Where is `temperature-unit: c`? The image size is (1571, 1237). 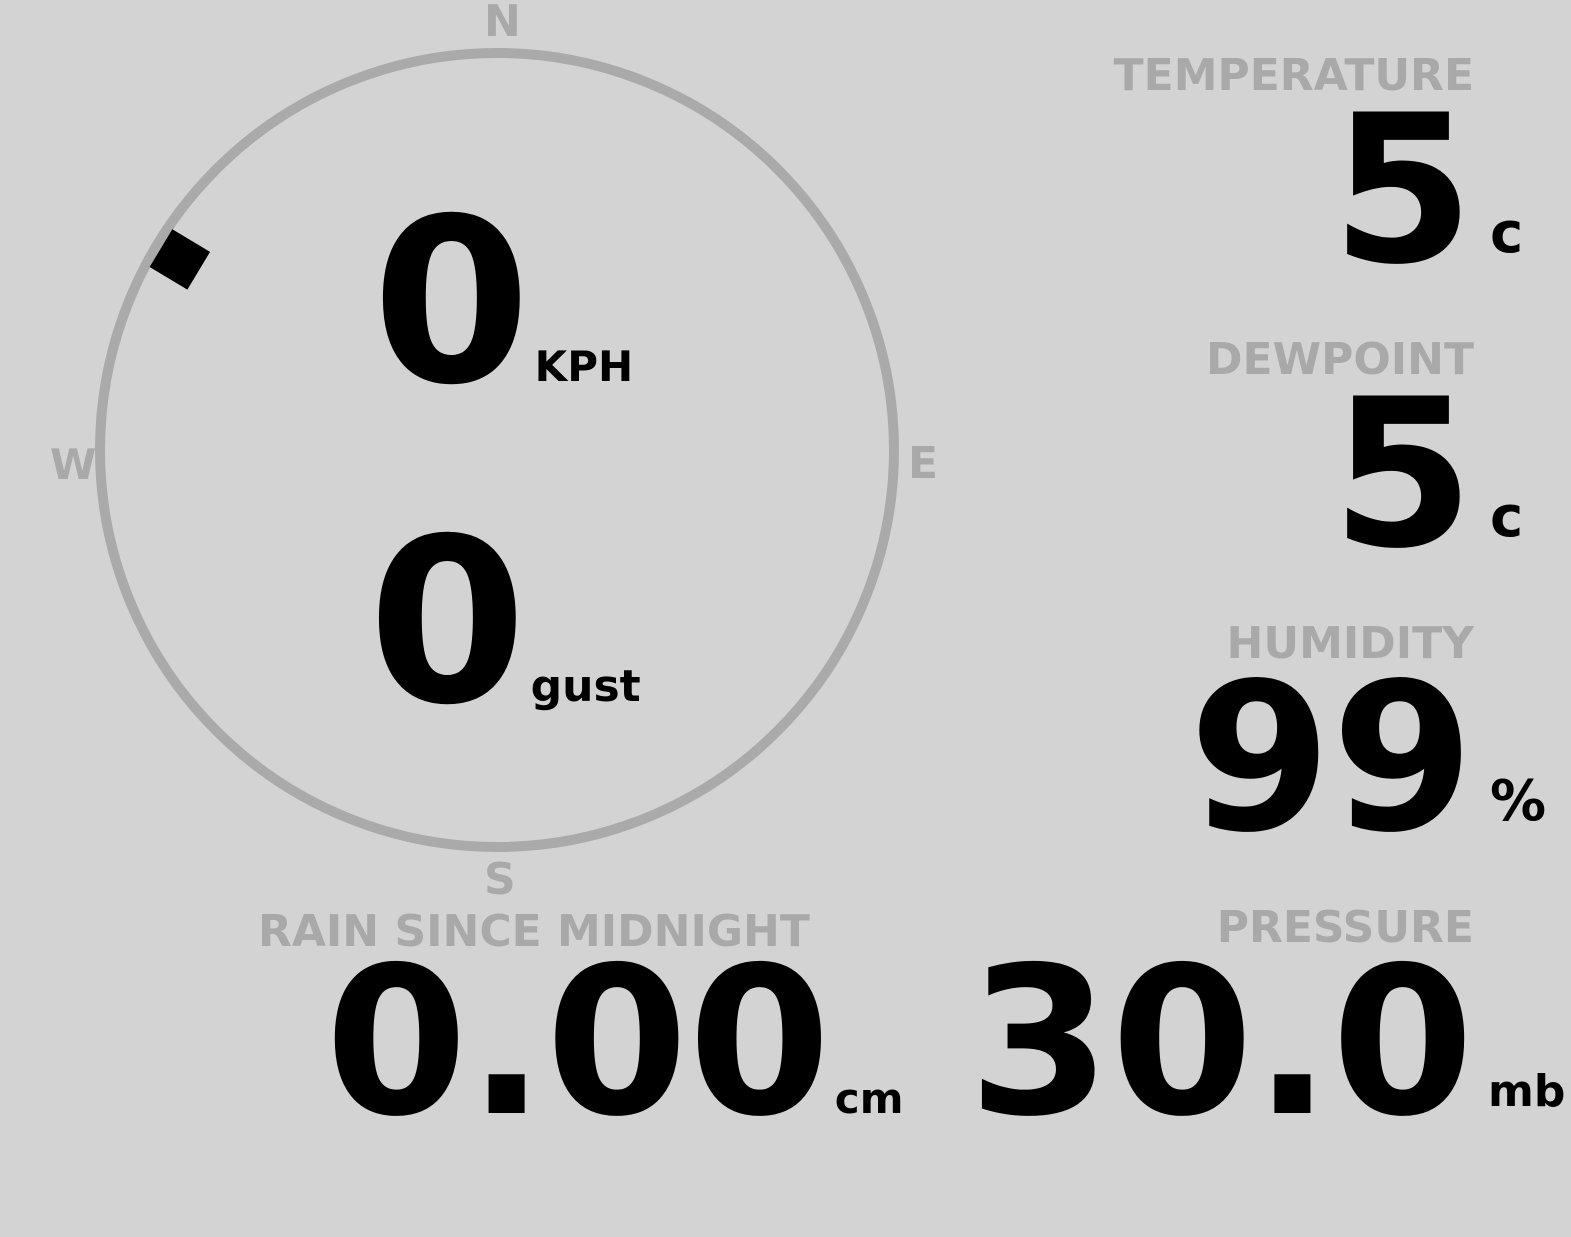
temperature-unit: c is located at coordinates (1507, 233).